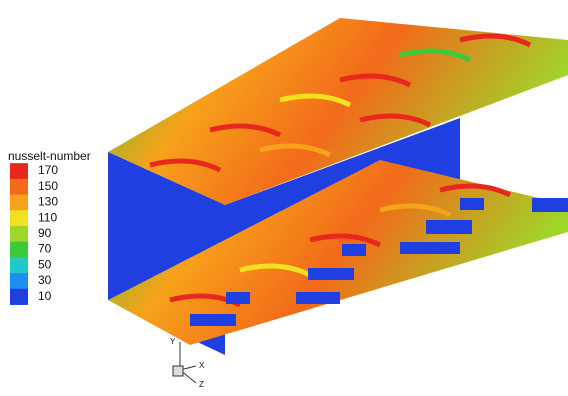 The image size is (568, 396). I want to click on legend-tick-label: 170, so click(48, 170).